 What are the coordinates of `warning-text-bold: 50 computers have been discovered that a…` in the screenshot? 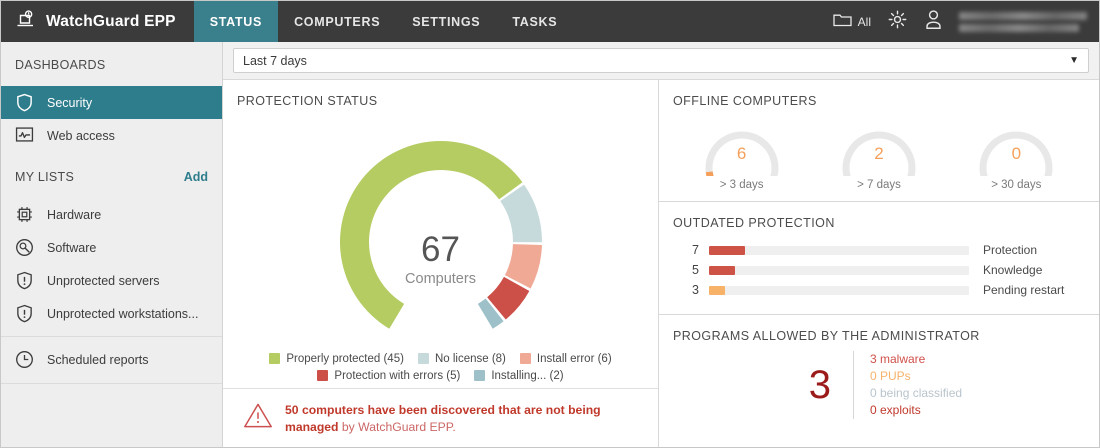 It's located at (443, 418).